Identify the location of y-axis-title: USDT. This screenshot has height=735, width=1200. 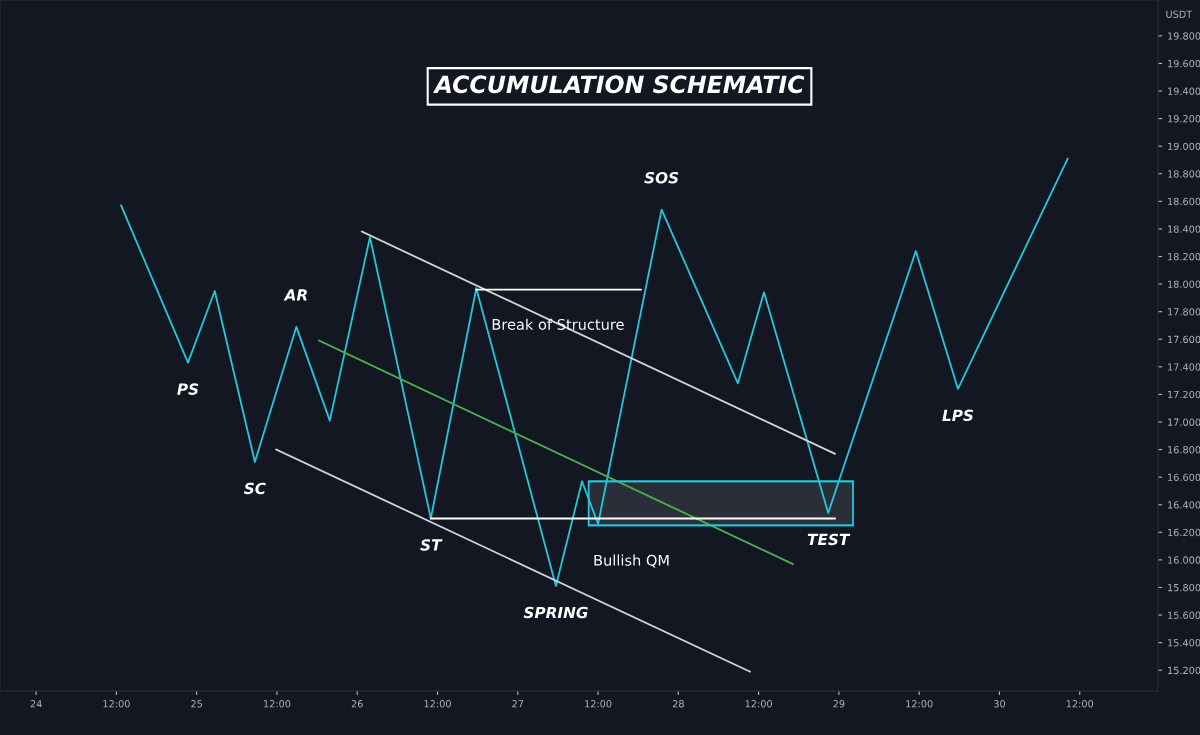
(1179, 14).